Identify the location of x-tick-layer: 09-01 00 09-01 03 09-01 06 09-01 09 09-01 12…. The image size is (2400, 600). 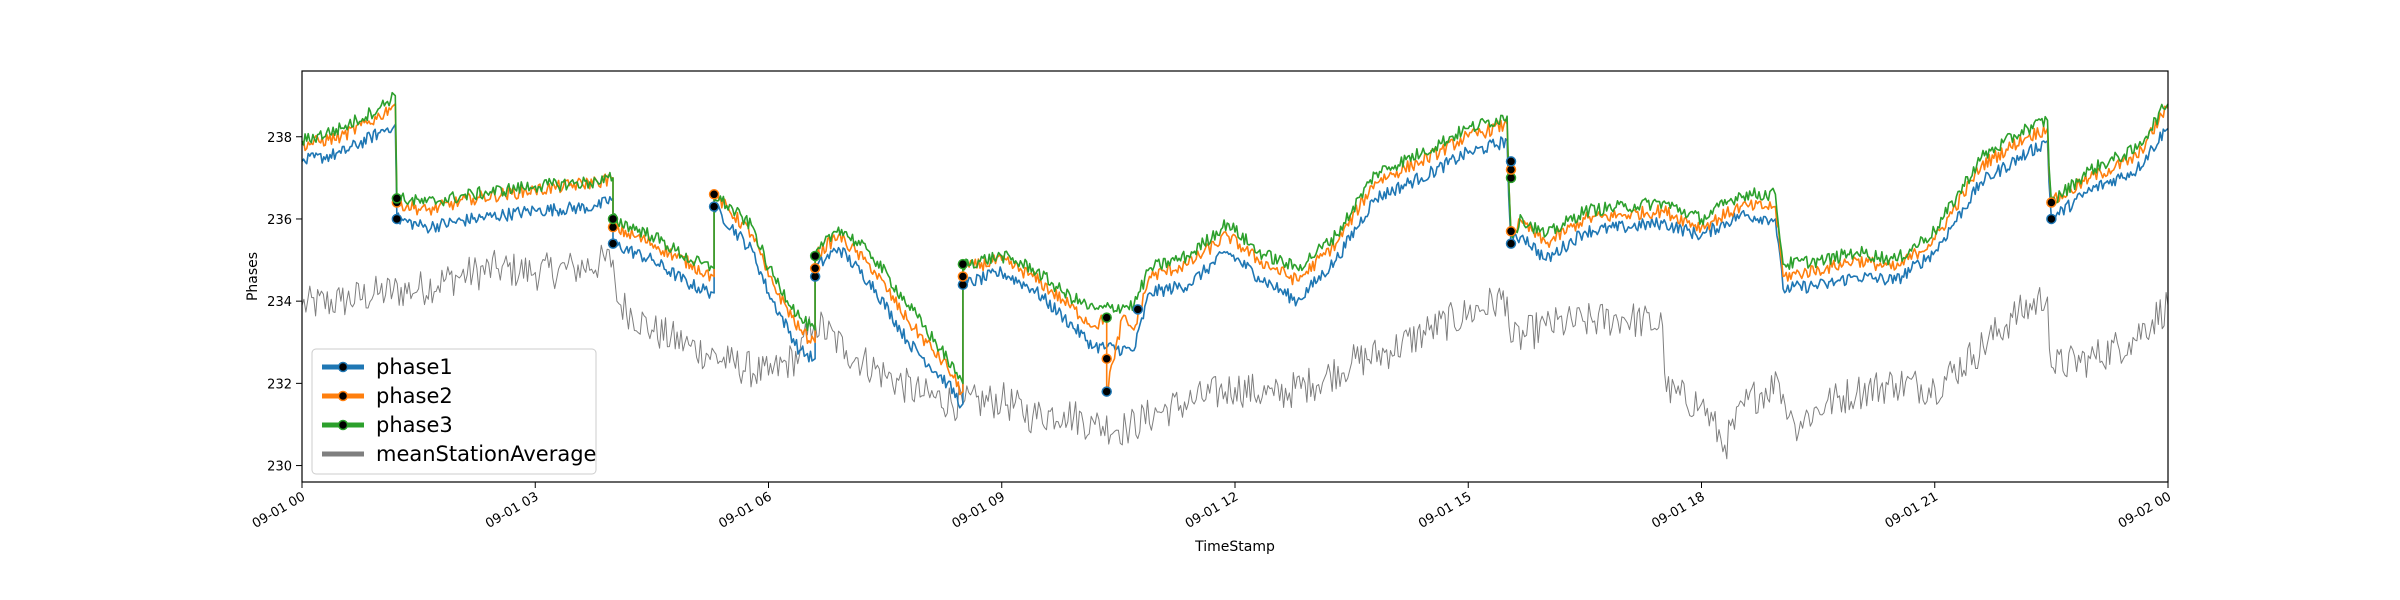
(1212, 507).